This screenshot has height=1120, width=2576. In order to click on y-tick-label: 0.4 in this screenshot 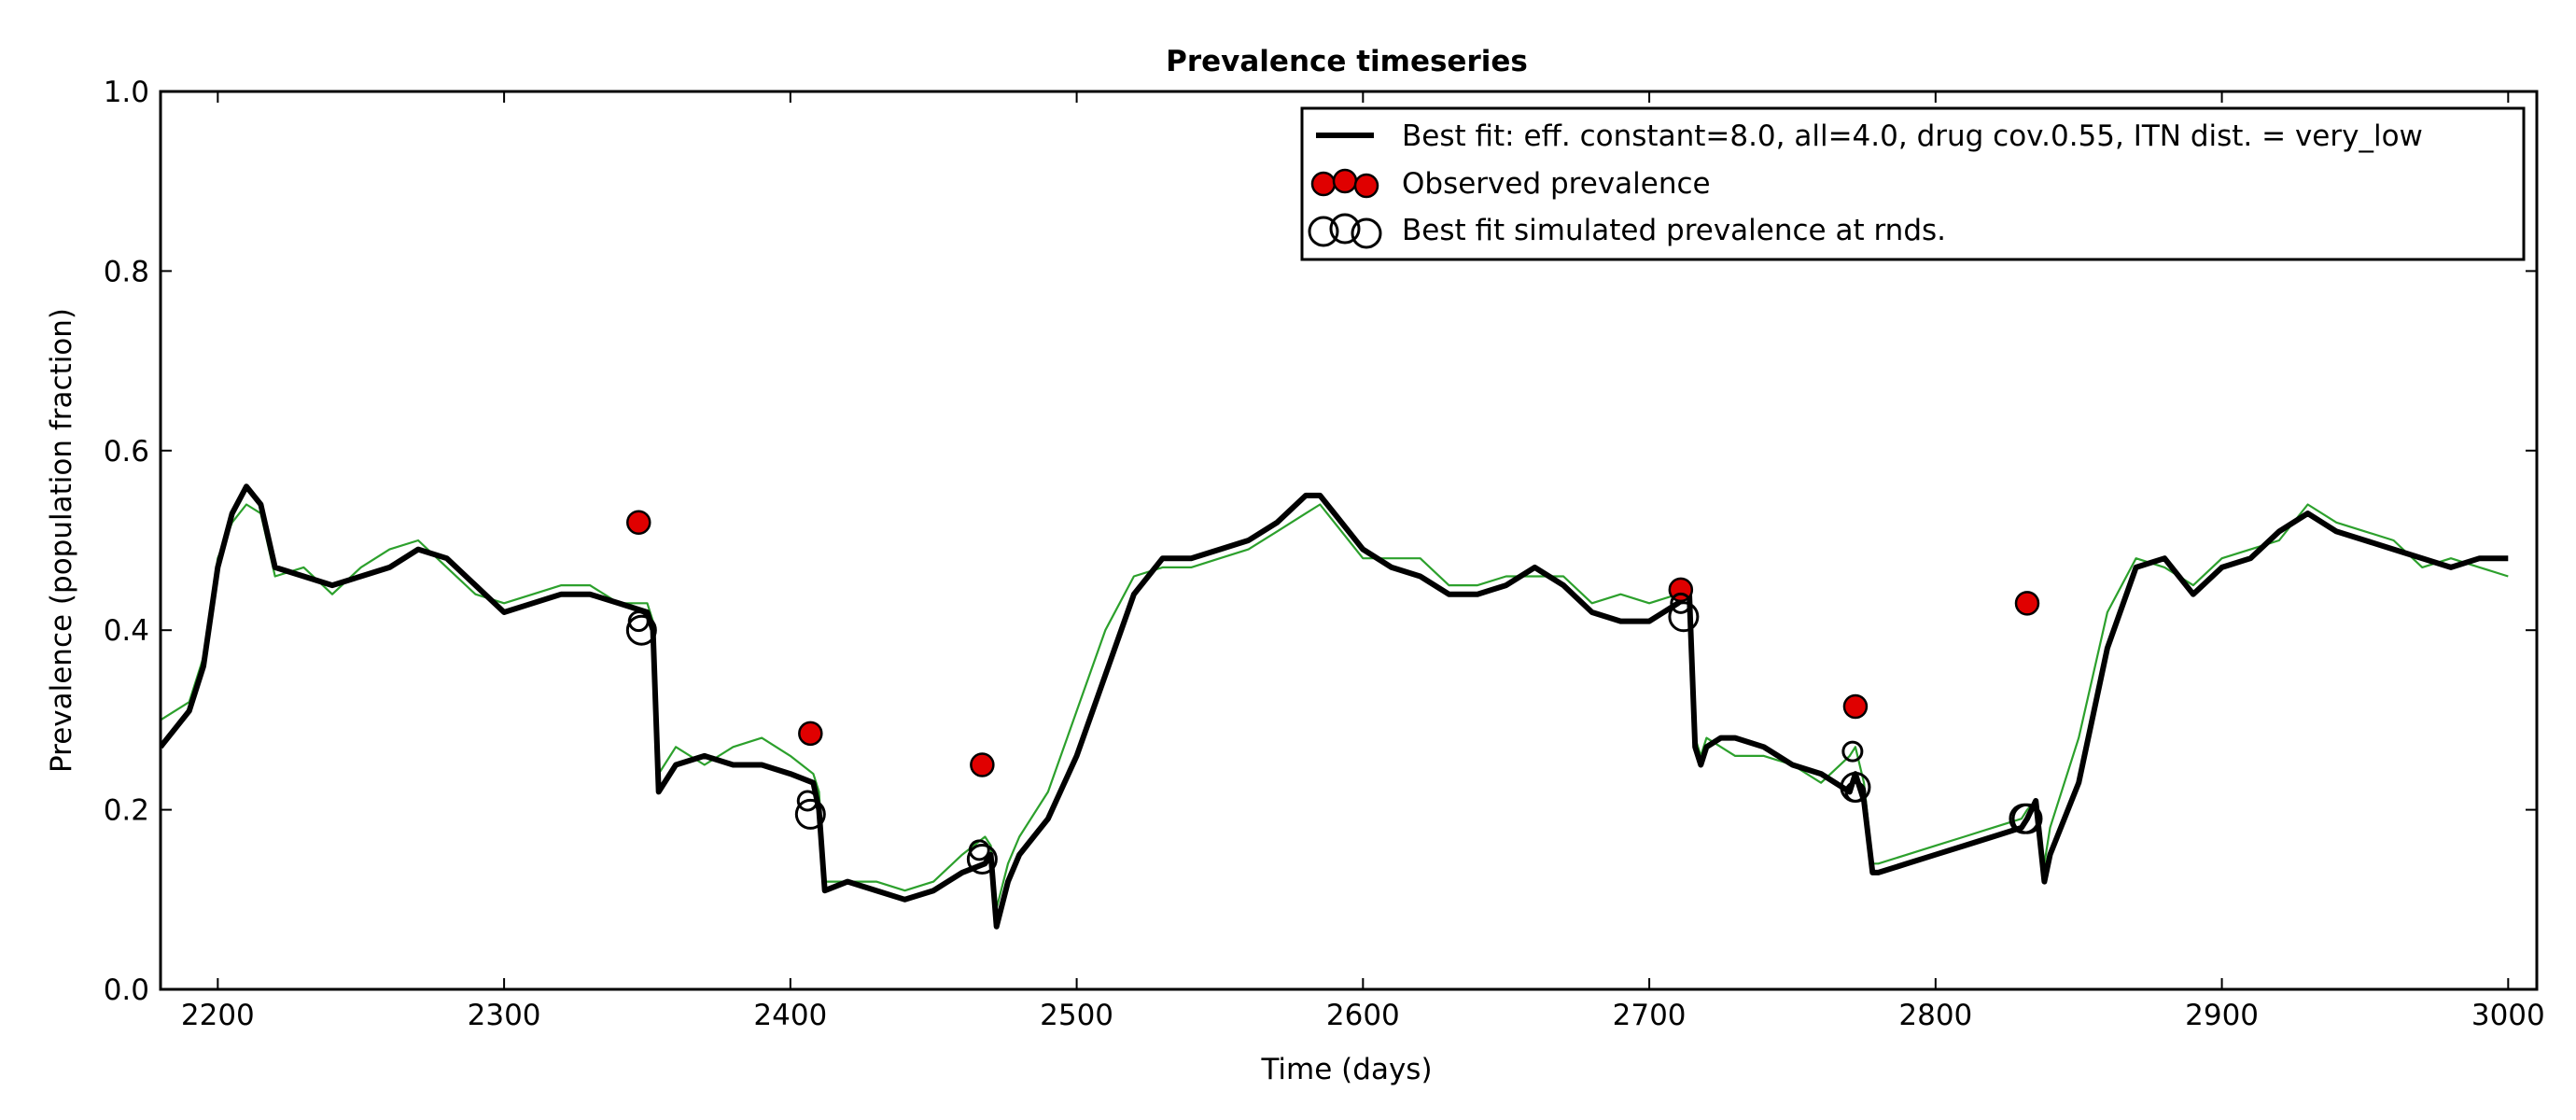, I will do `click(126, 631)`.